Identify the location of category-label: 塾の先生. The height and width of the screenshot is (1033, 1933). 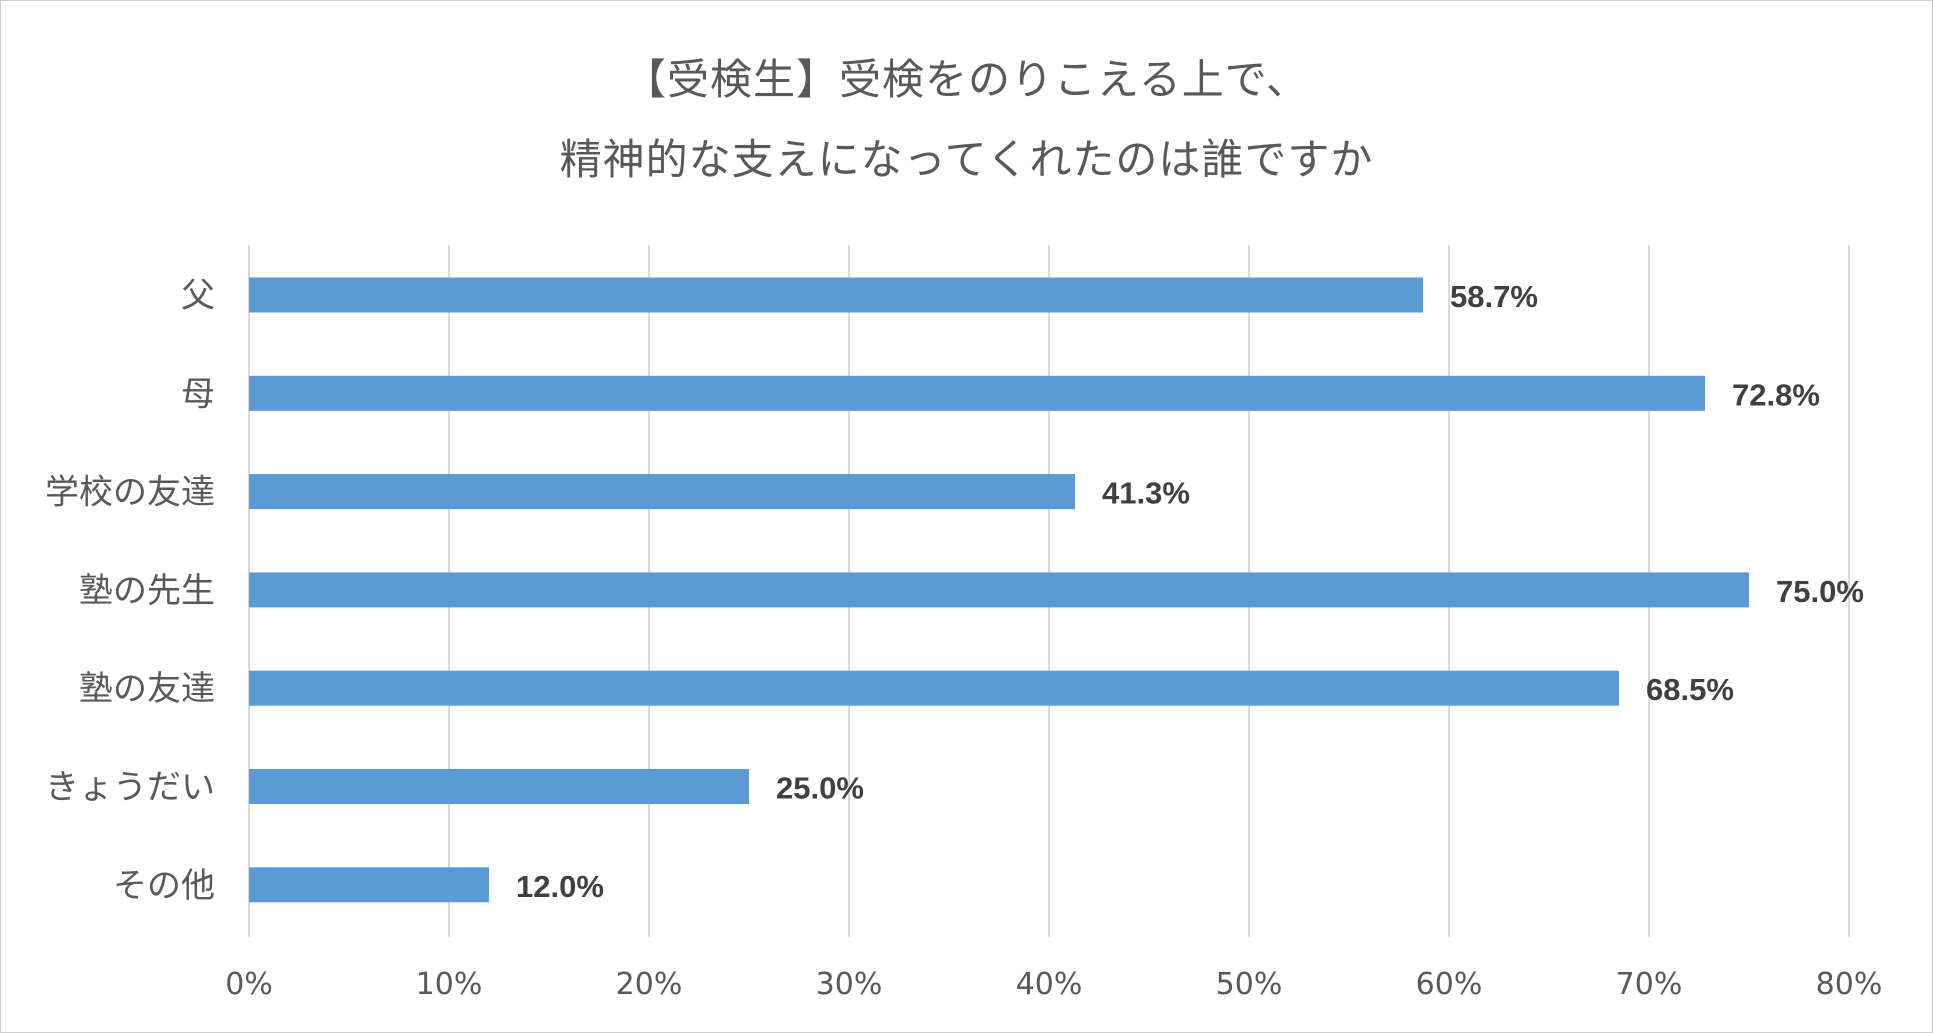
(147, 591).